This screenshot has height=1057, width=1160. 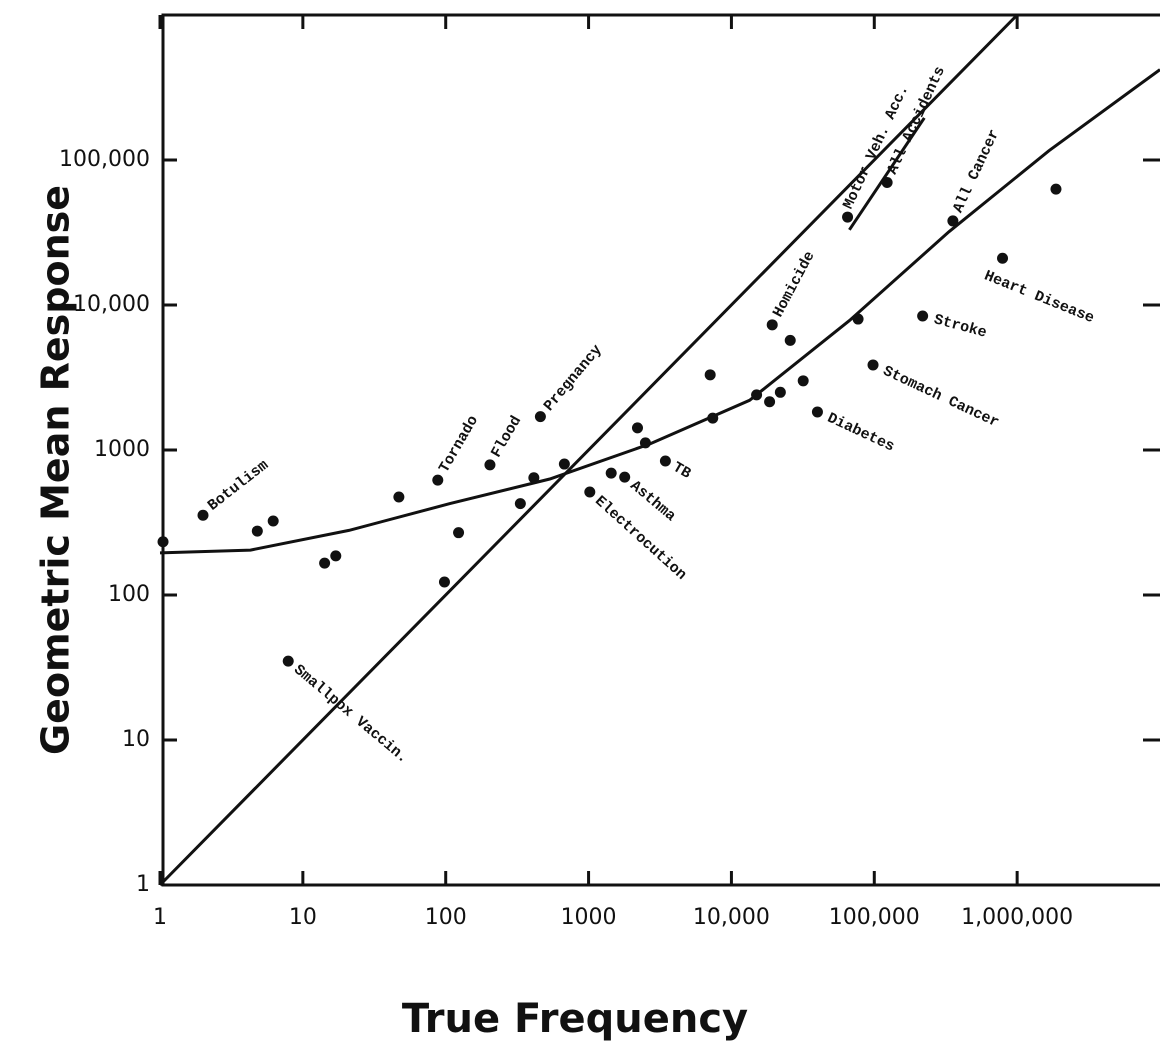 I want to click on point-label-group: Tornado, so click(x=459, y=444).